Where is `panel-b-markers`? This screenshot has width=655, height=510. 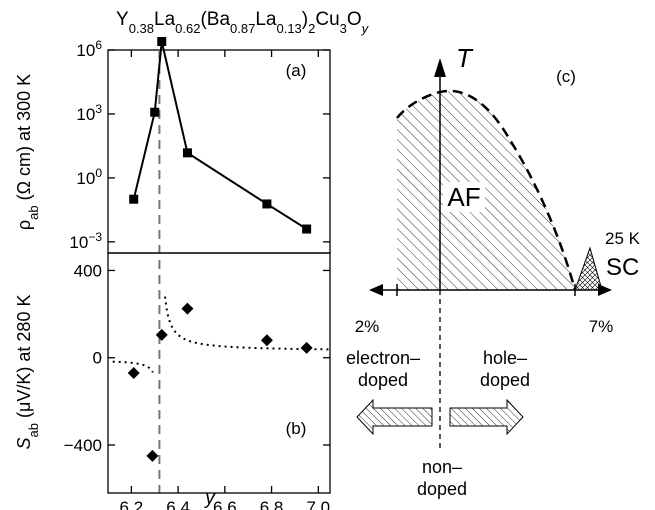
panel-b-markers is located at coordinates (220, 382).